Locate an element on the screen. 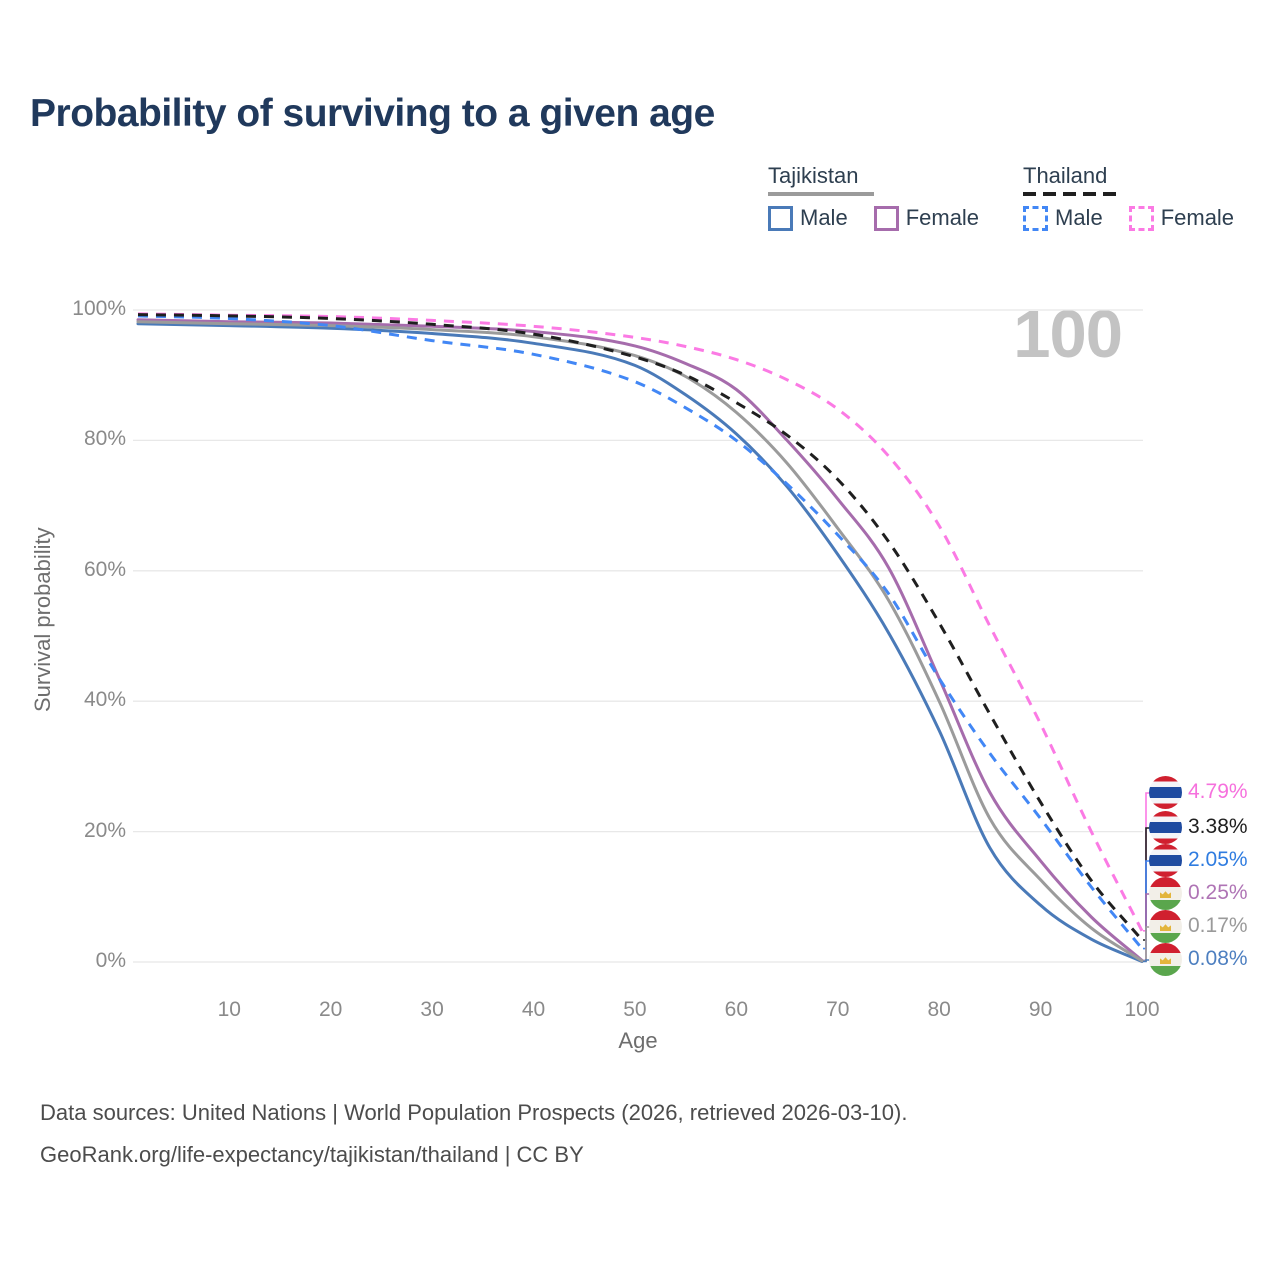 The width and height of the screenshot is (1280, 1280). end-value-thailand-both-sexes: 3.38% is located at coordinates (1218, 826).